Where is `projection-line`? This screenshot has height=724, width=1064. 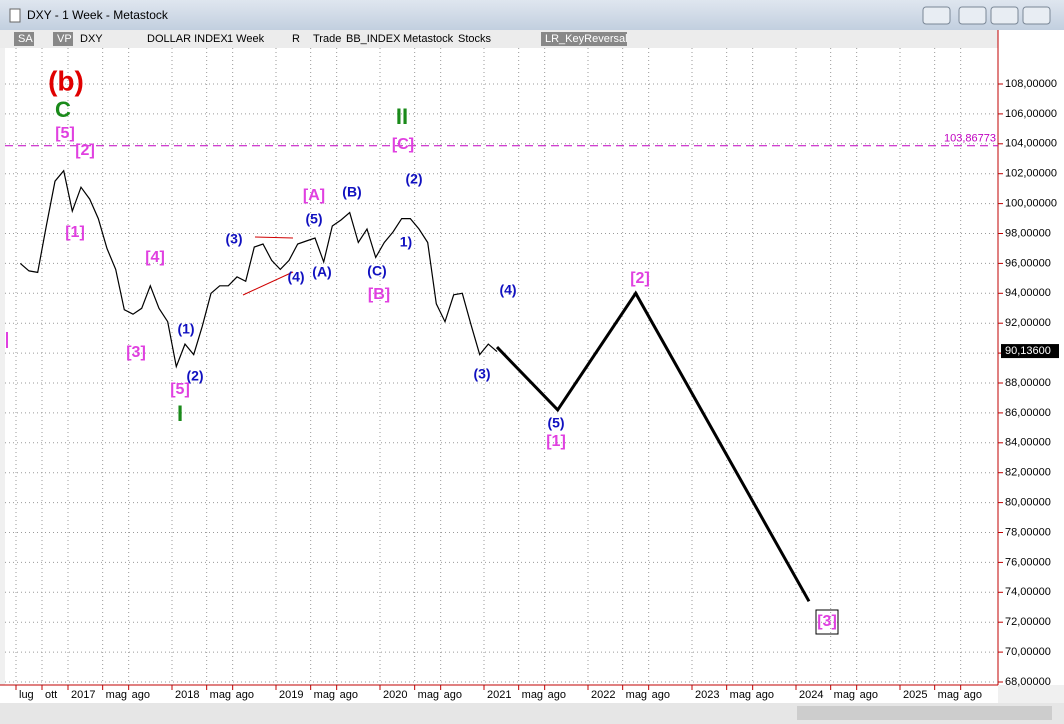 projection-line is located at coordinates (653, 446).